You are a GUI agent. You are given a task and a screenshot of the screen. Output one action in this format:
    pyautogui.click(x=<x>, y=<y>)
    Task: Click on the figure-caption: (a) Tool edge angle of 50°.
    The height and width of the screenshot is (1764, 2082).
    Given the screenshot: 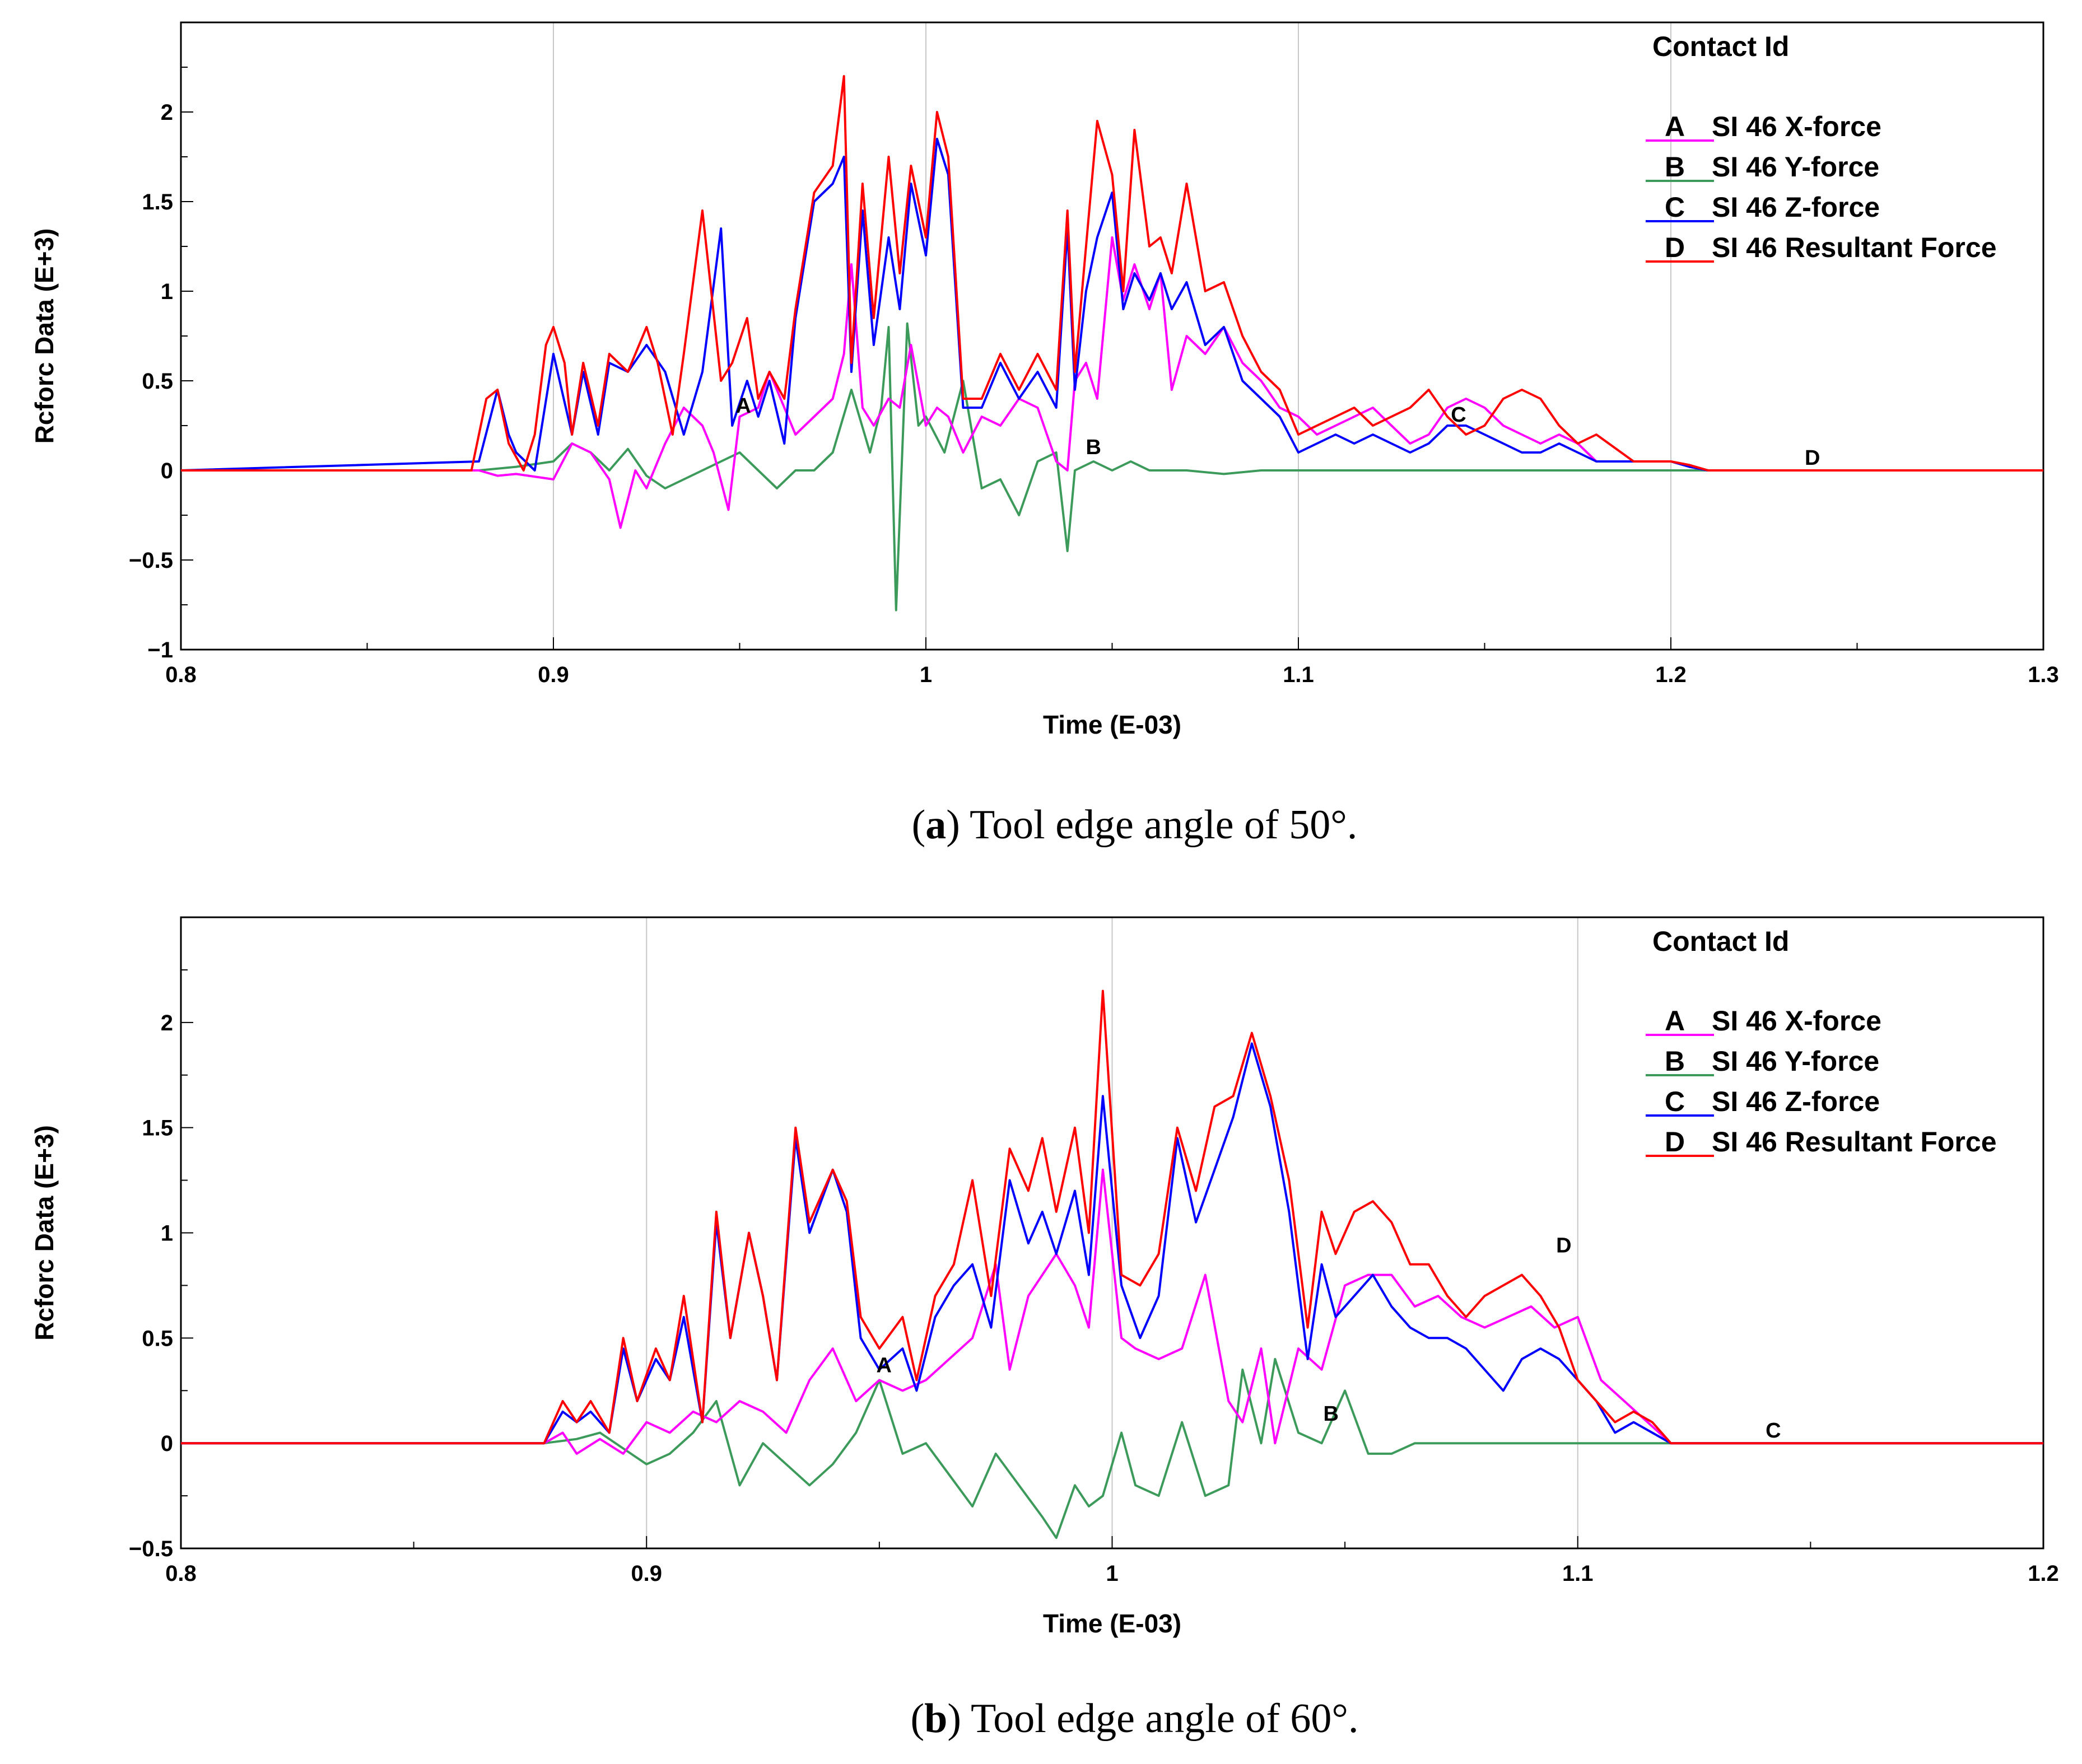 What is the action you would take?
    pyautogui.click(x=1135, y=825)
    